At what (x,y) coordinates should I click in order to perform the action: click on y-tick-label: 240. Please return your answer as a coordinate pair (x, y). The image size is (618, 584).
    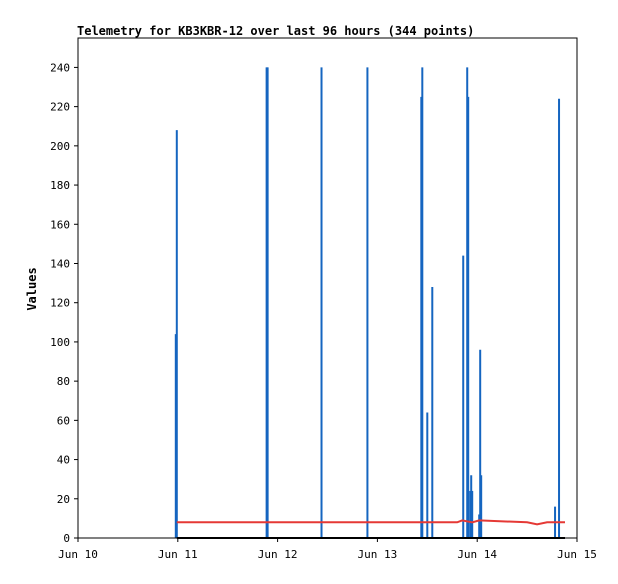
    Looking at the image, I should click on (60, 67).